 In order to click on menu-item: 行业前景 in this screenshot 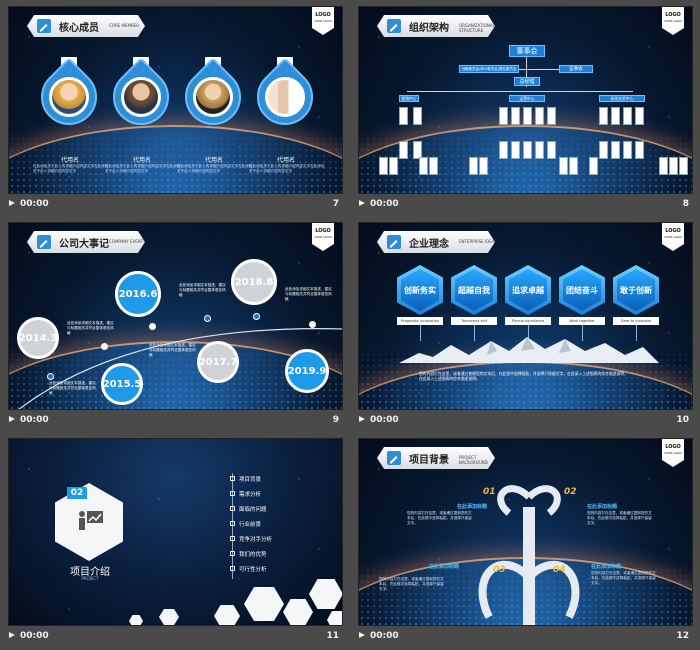, I will do `click(250, 525)`.